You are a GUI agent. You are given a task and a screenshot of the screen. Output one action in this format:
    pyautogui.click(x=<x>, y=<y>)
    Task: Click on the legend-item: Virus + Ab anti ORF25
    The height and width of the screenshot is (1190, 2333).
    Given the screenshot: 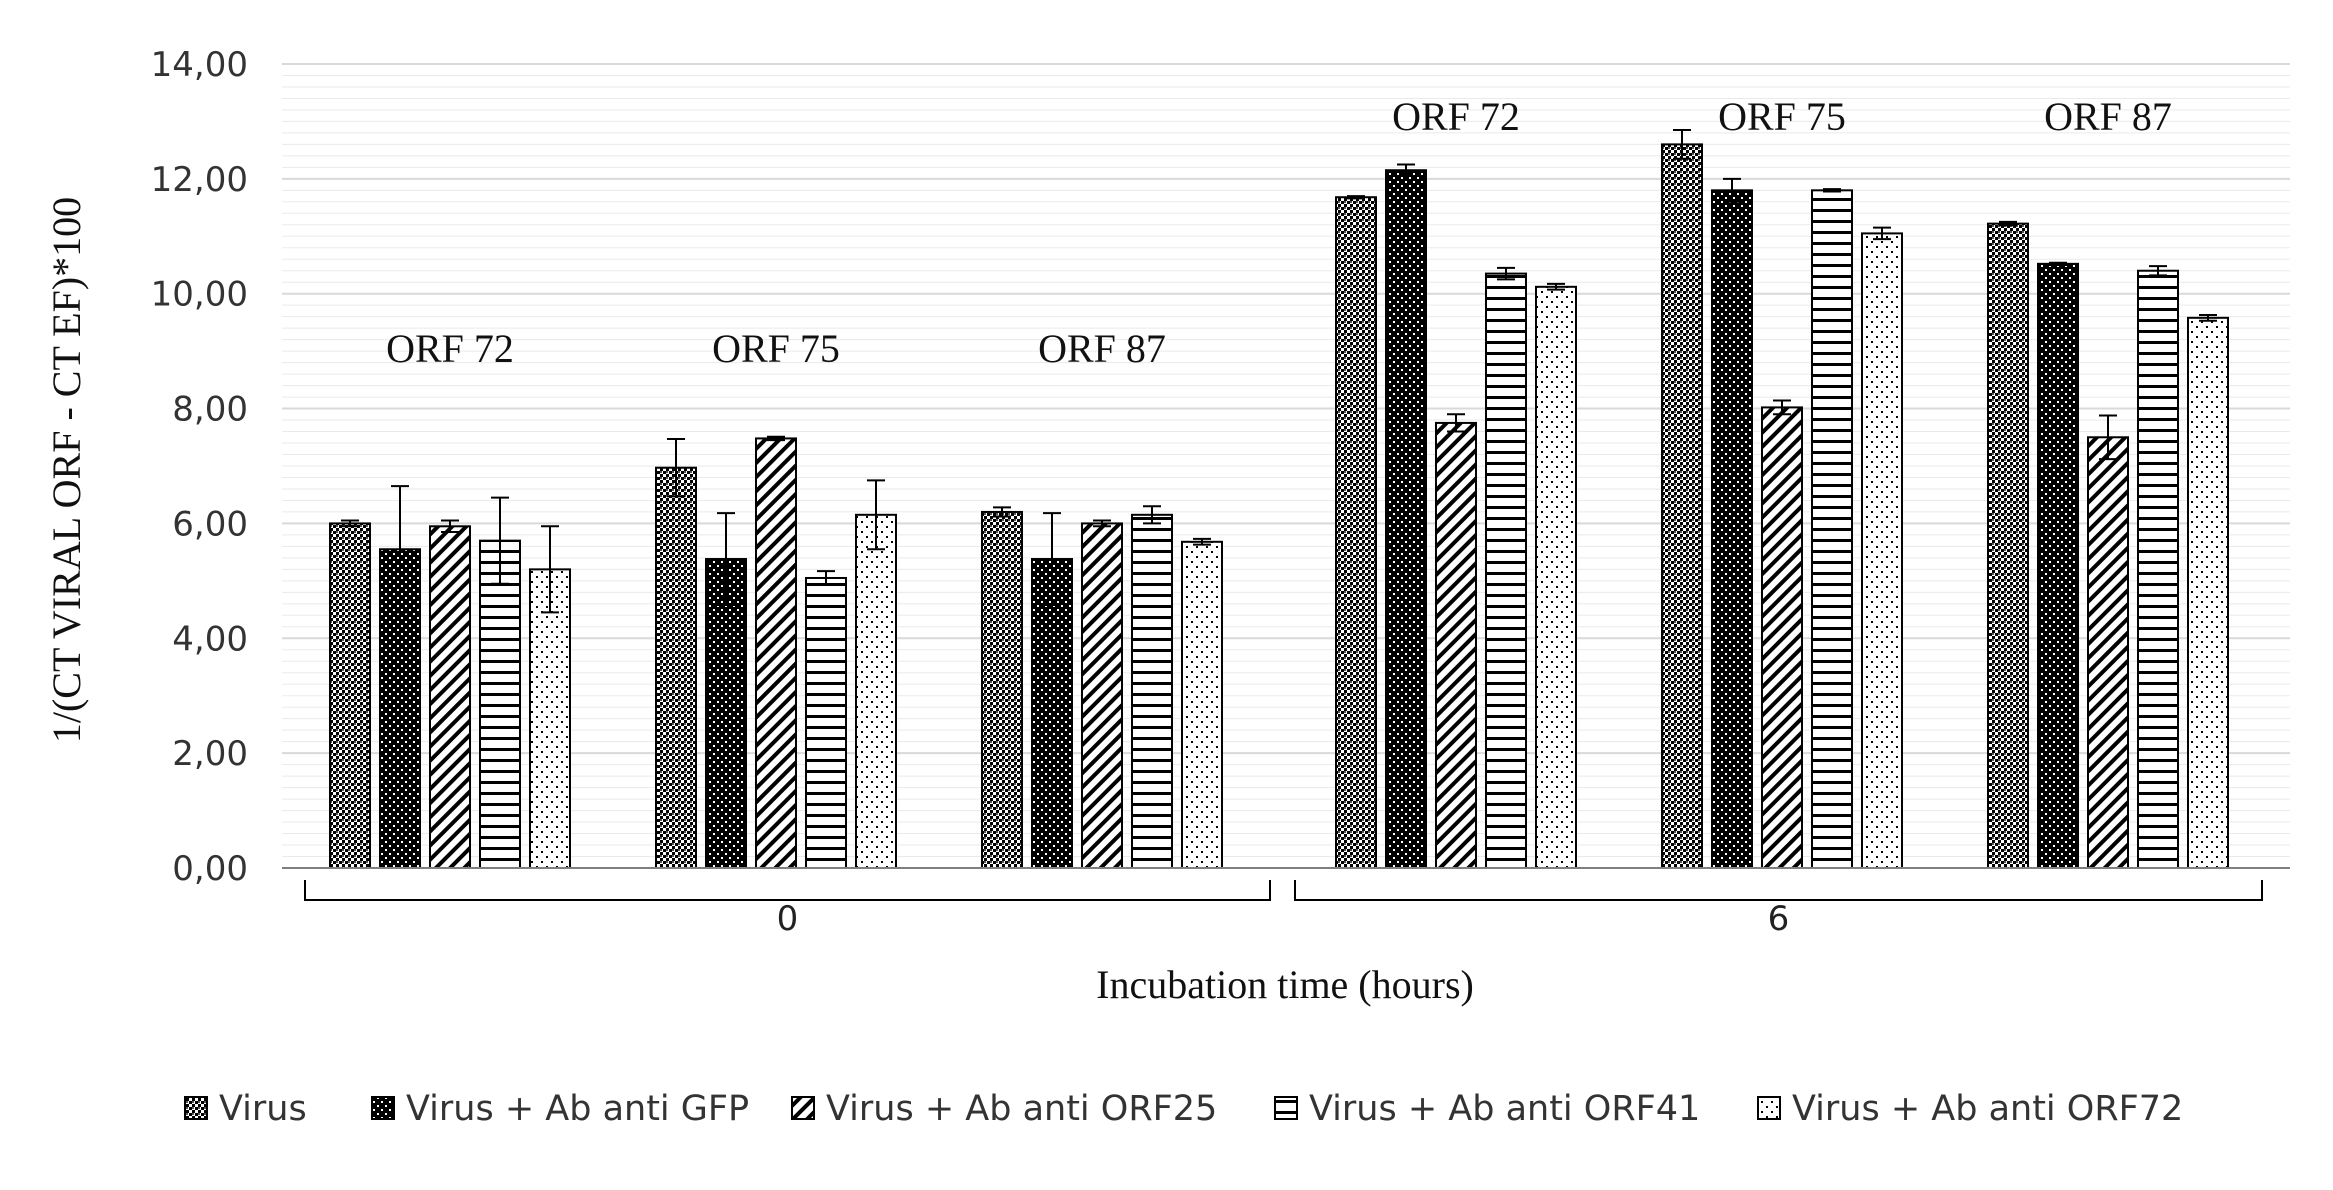 What is the action you would take?
    pyautogui.click(x=1004, y=1109)
    